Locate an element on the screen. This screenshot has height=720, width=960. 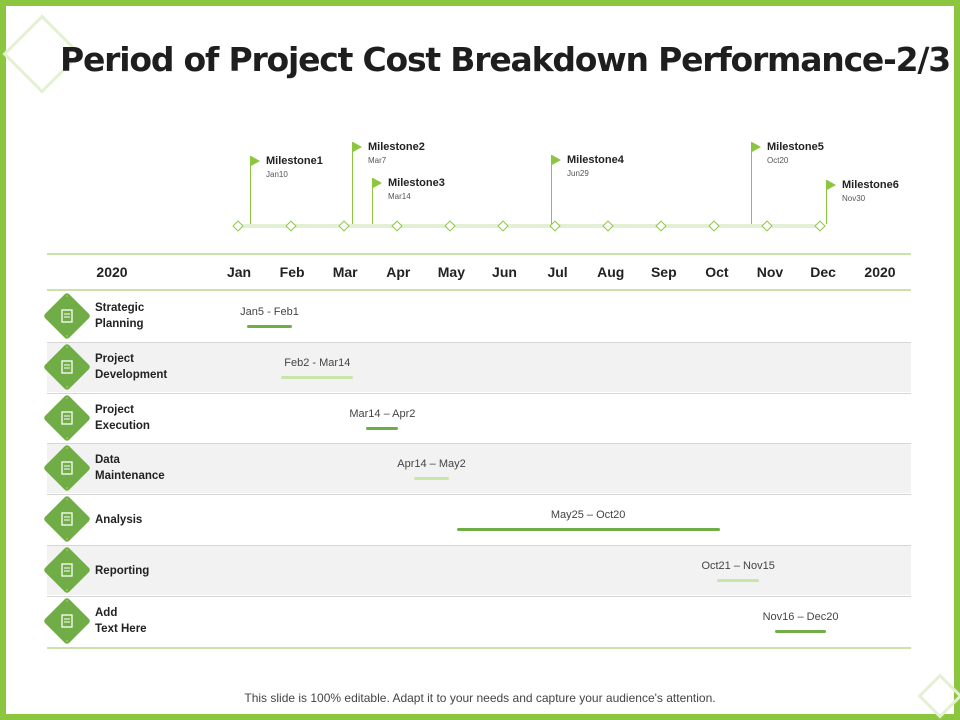
timeline-track is located at coordinates (530, 226).